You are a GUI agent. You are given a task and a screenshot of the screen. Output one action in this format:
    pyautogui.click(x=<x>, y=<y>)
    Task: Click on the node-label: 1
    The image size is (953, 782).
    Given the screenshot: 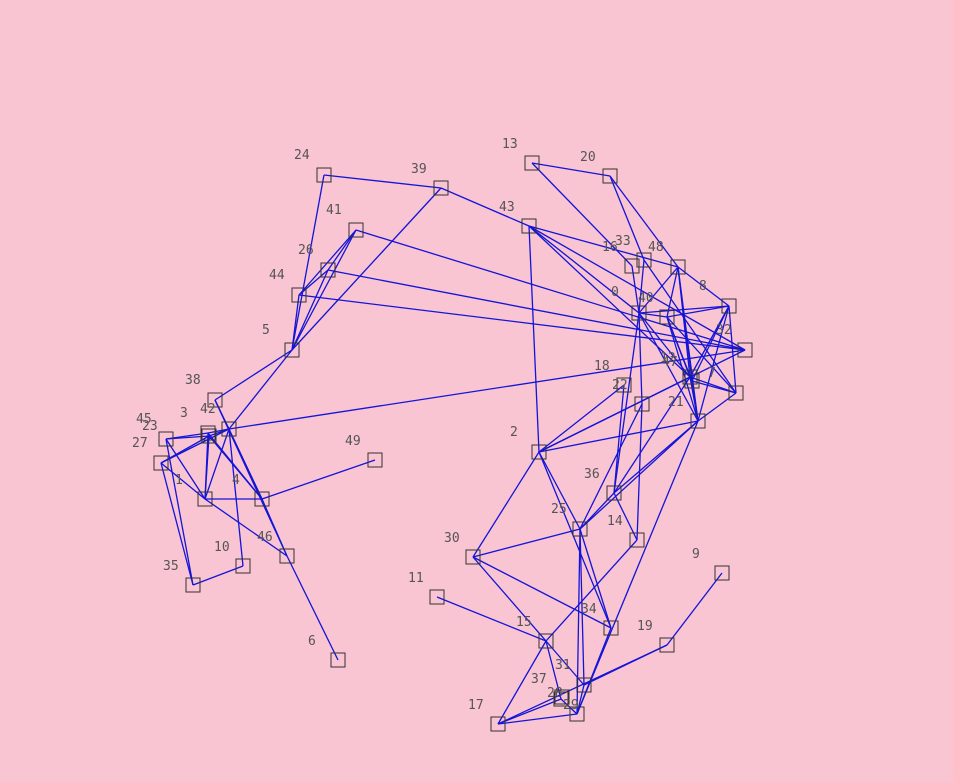 What is the action you would take?
    pyautogui.click(x=179, y=480)
    